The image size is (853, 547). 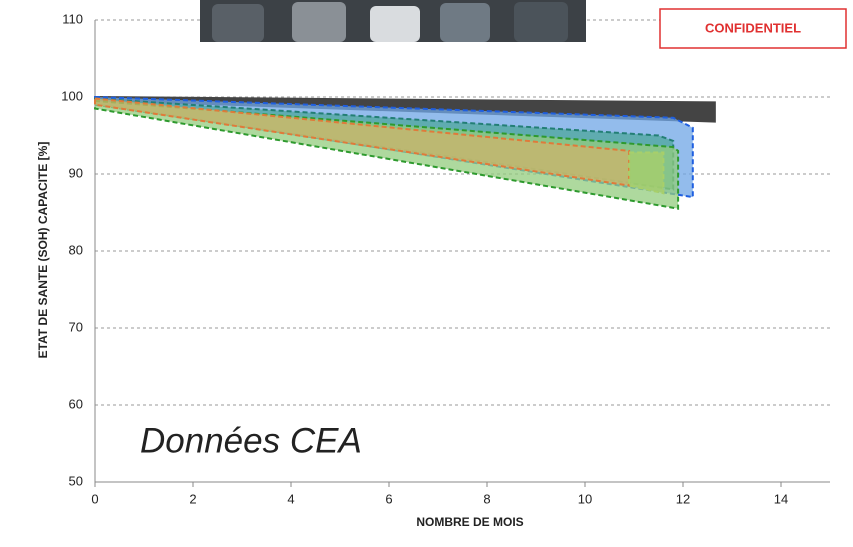 I want to click on x-tick-label: 0, so click(x=94, y=498).